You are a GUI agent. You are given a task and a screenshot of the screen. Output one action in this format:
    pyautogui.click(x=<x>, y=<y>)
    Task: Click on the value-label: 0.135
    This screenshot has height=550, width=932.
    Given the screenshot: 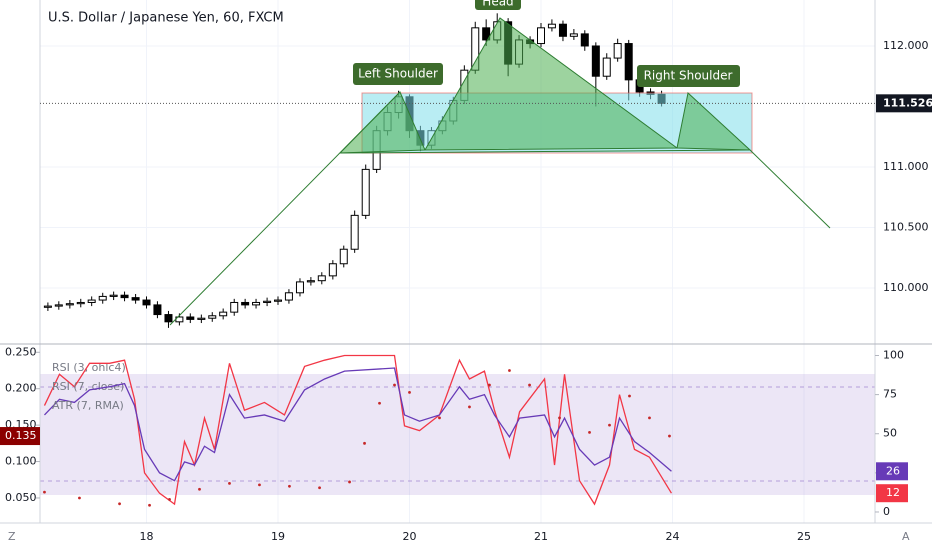 What is the action you would take?
    pyautogui.click(x=21, y=435)
    